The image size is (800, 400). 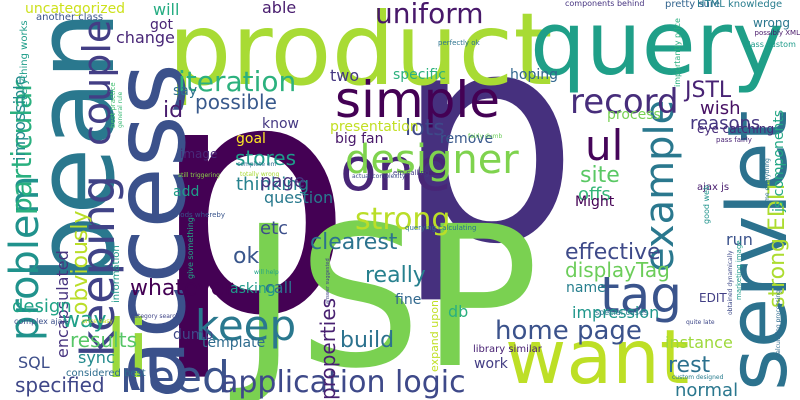 What do you see at coordinates (634, 115) in the screenshot?
I see `word-process: process` at bounding box center [634, 115].